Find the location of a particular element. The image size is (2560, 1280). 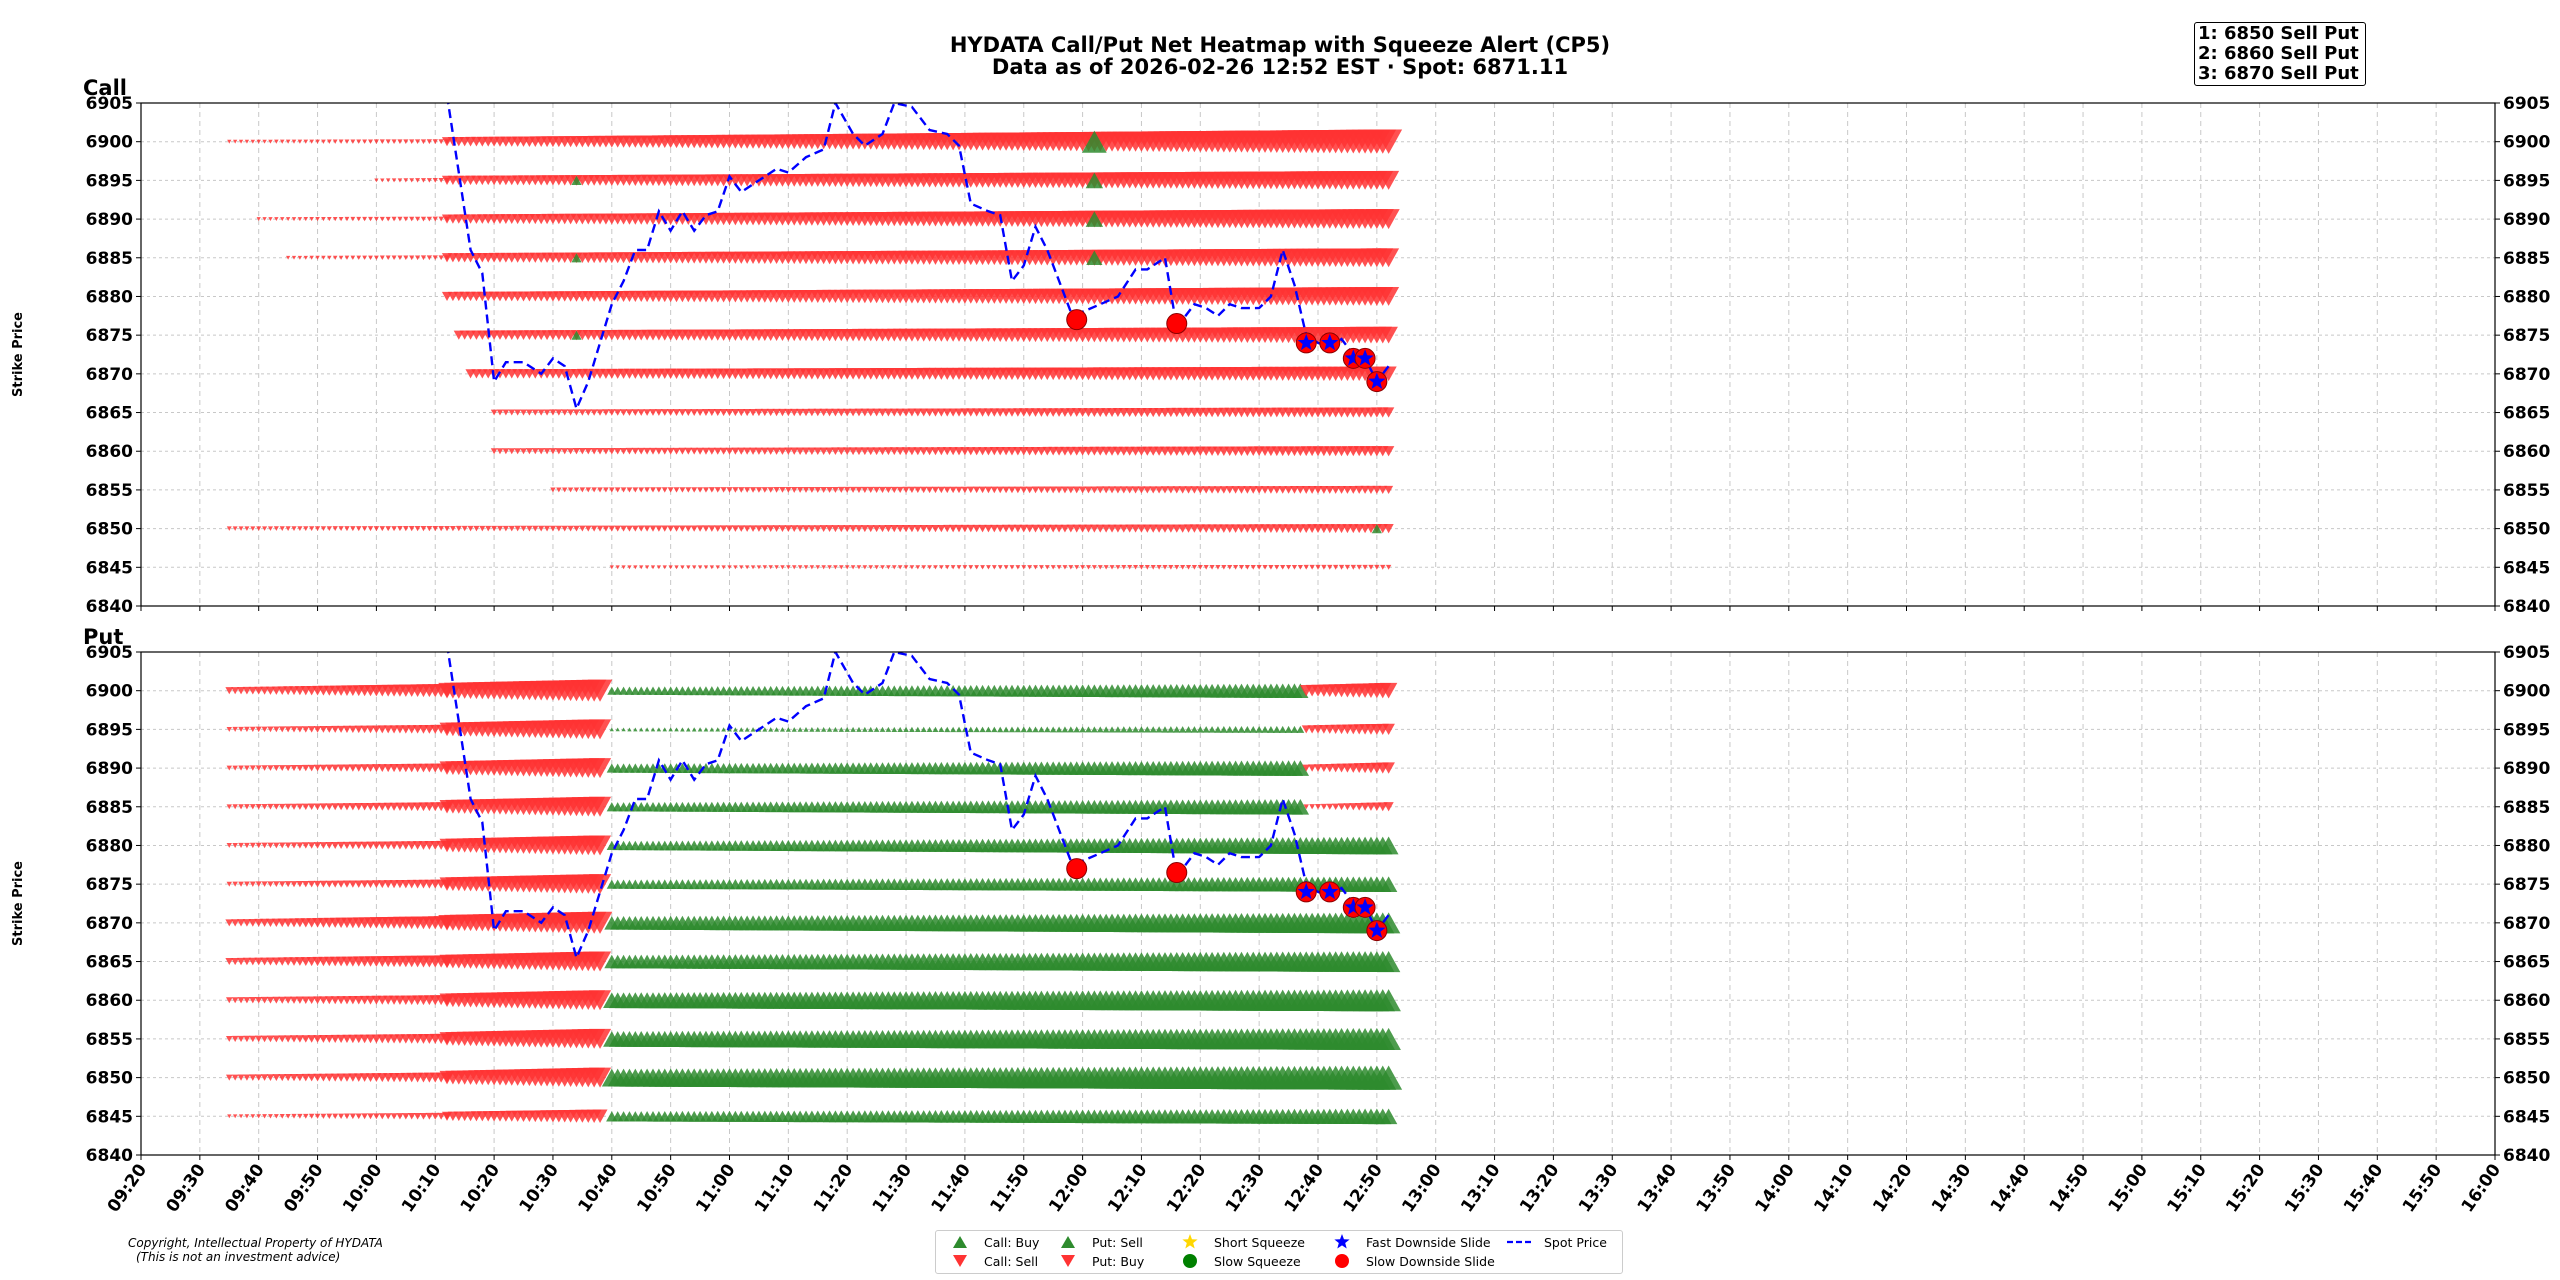

x-tick-label: 12:50 is located at coordinates (1364, 1188).